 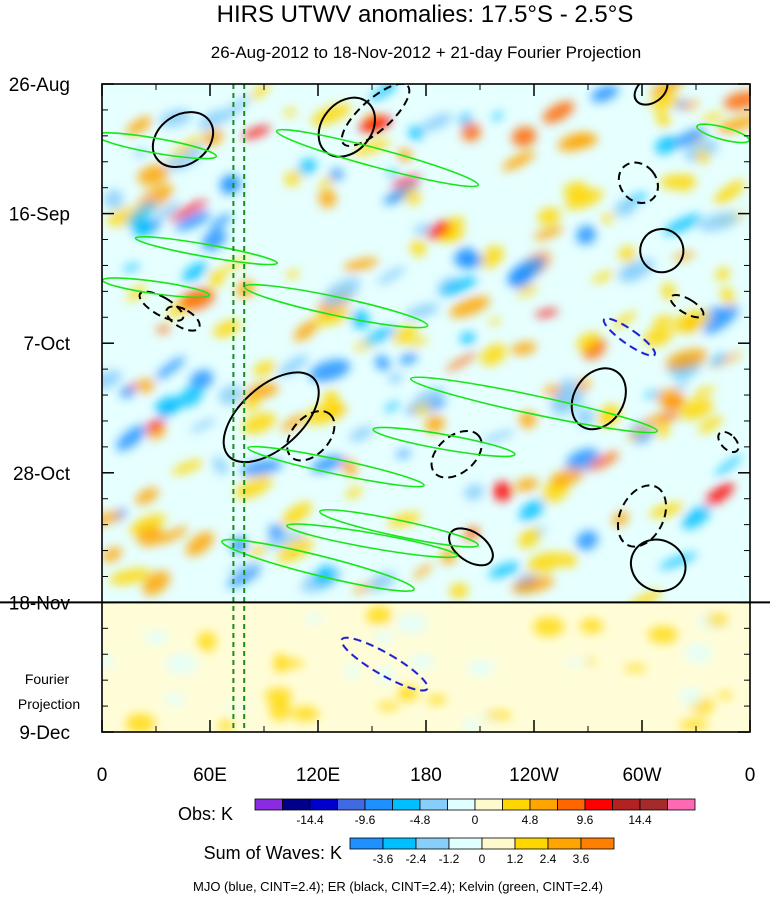 What do you see at coordinates (365, 820) in the screenshot?
I see `colorbar-tick-label: -9.6` at bounding box center [365, 820].